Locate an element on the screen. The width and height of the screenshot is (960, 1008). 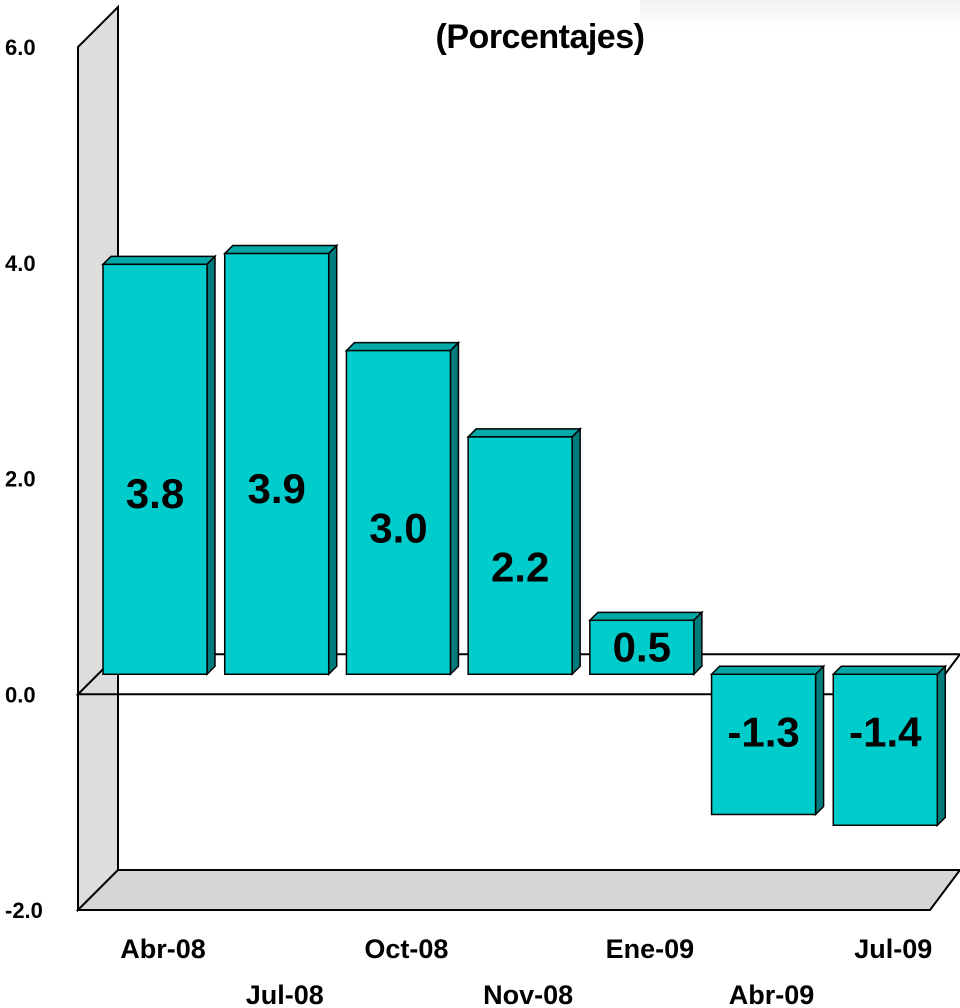
bar: 3.8 is located at coordinates (159, 465).